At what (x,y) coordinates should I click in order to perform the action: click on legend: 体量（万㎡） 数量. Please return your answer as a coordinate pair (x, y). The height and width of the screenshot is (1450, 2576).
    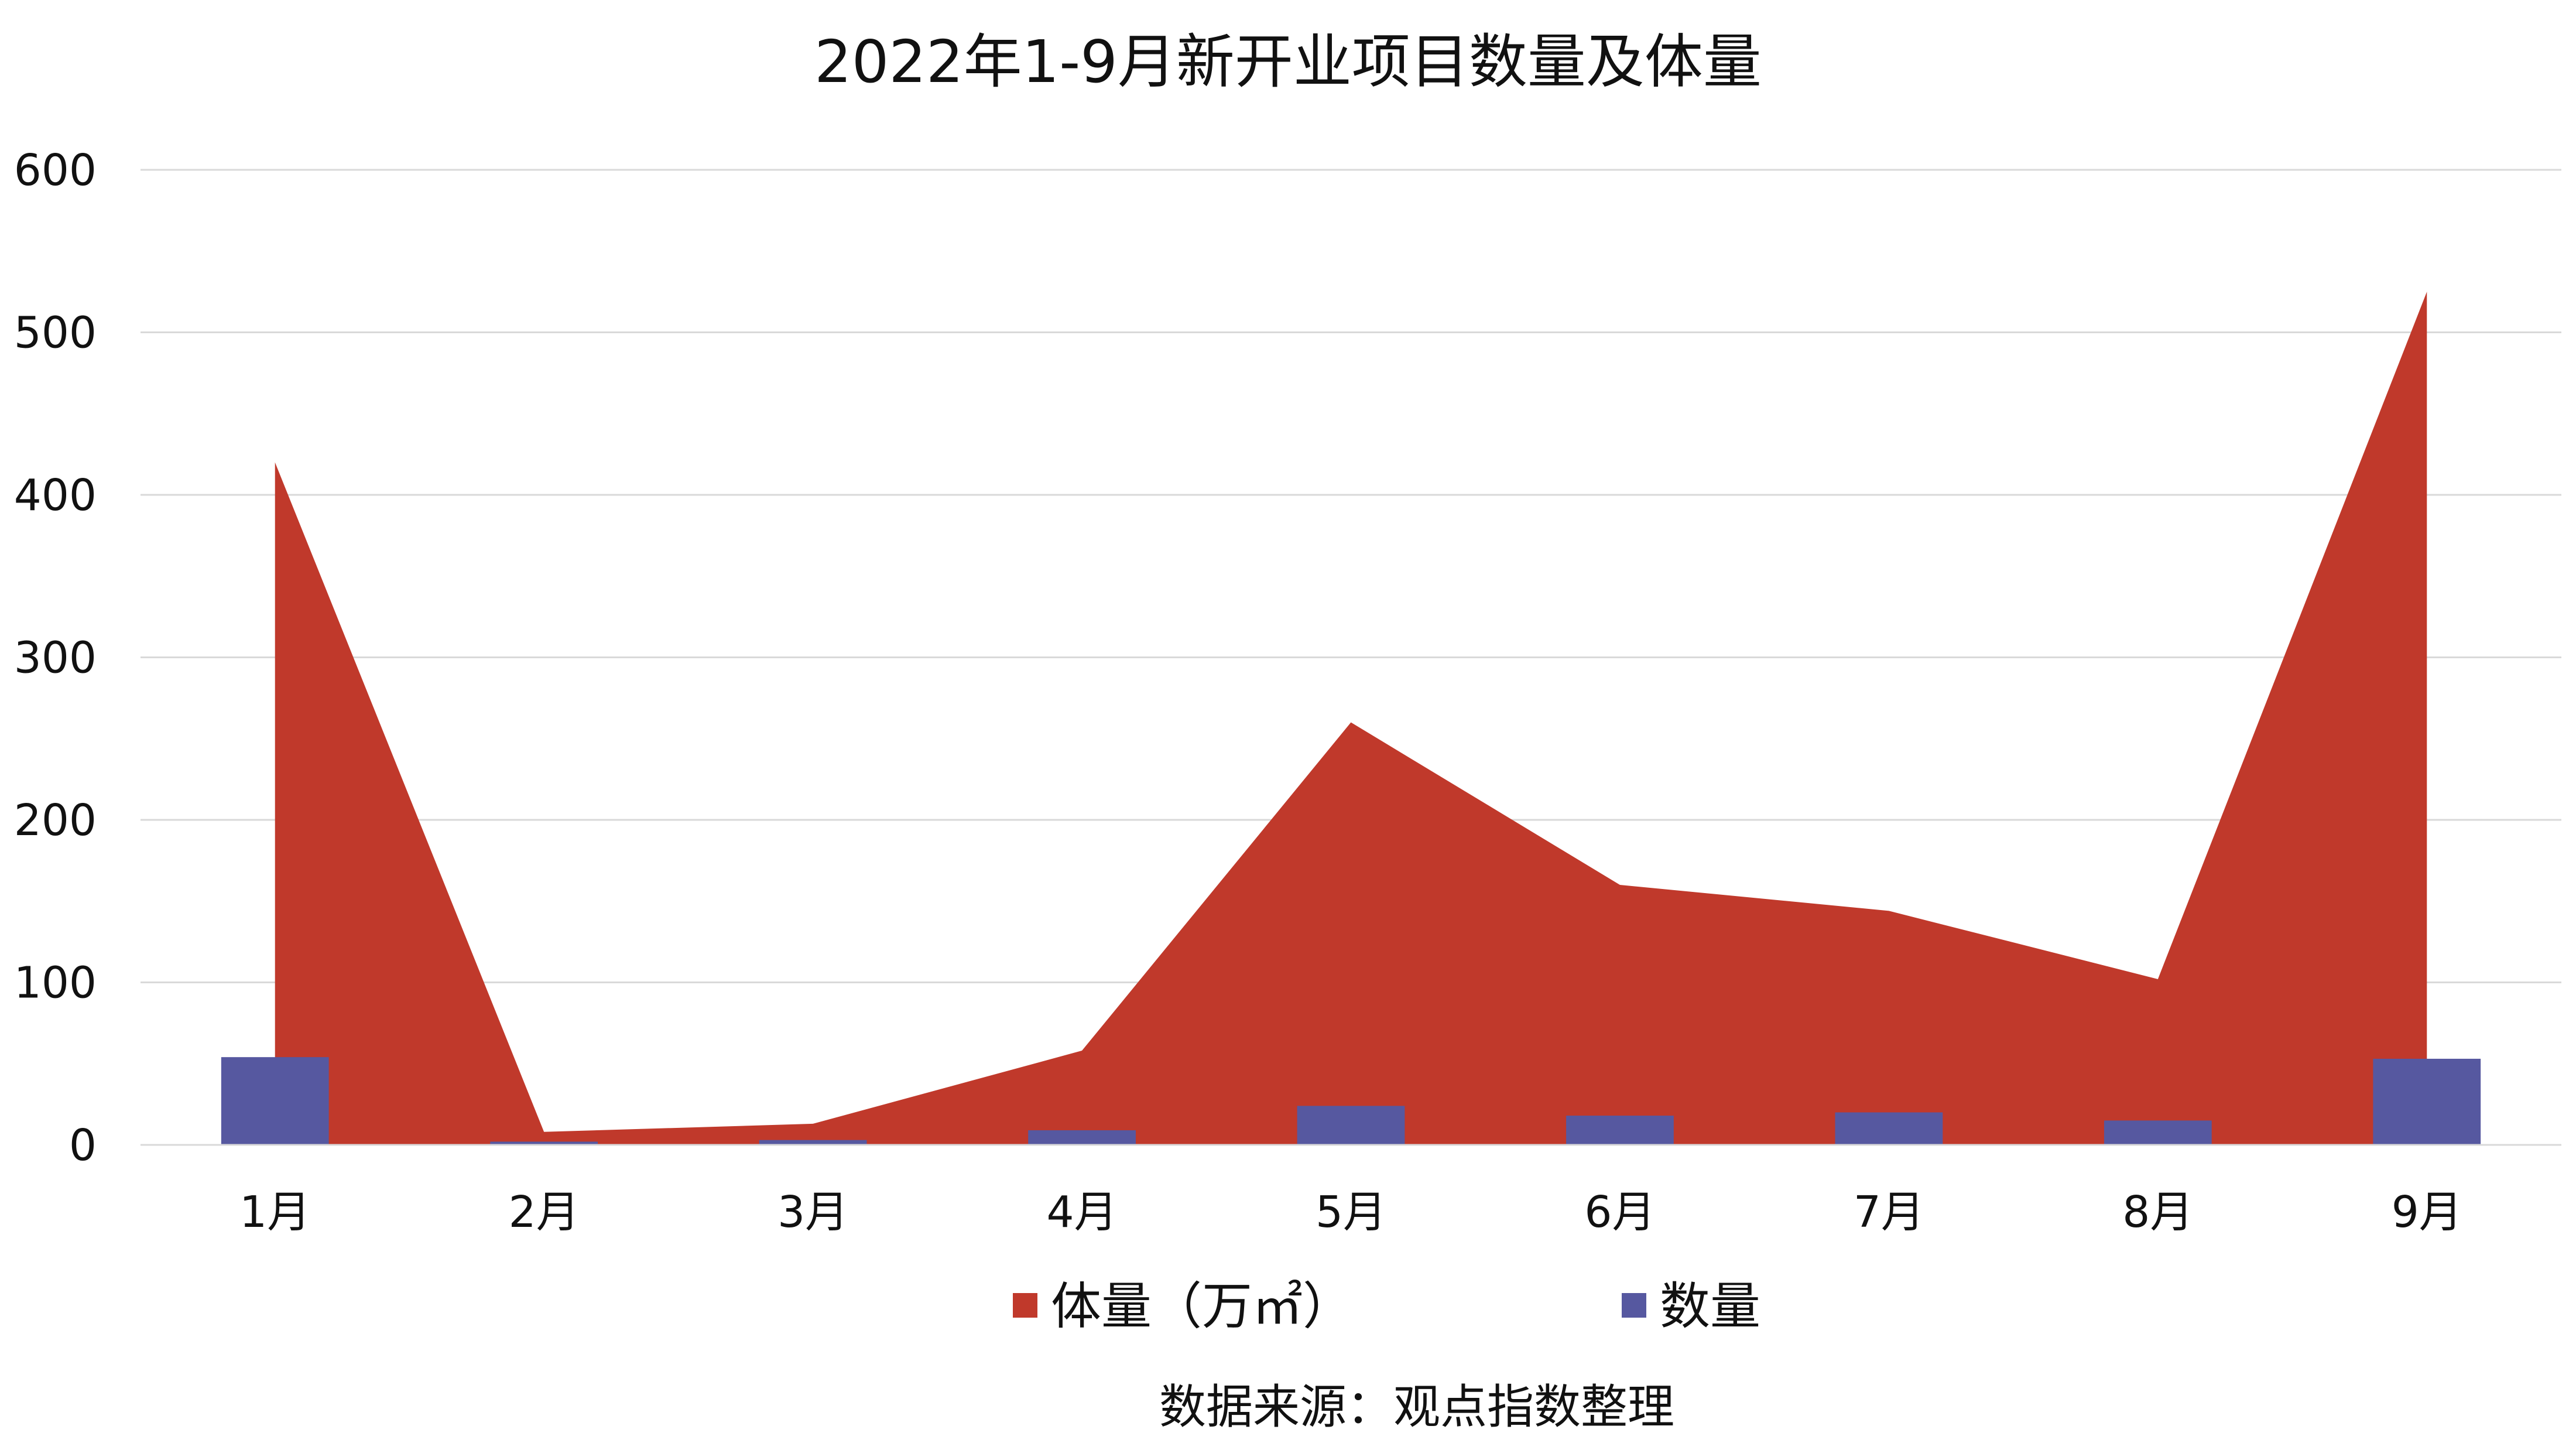
    Looking at the image, I should click on (1386, 1307).